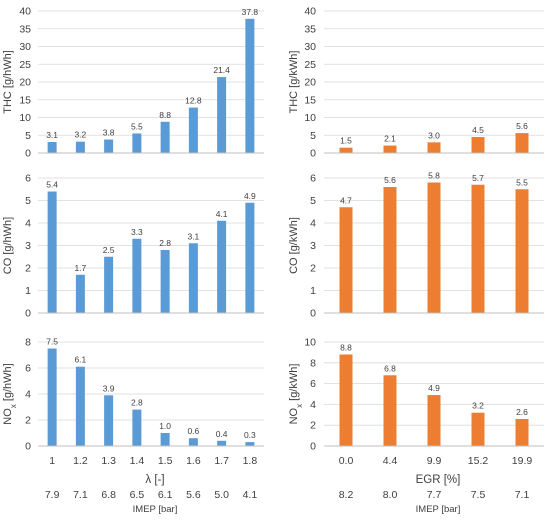  What do you see at coordinates (25, 83) in the screenshot?
I see `y-tick-label: 20` at bounding box center [25, 83].